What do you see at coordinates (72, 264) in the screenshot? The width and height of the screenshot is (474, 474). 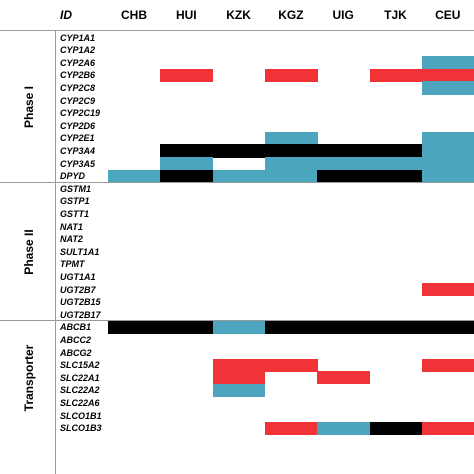 I see `gene-label-tpmt: TPMT` at bounding box center [72, 264].